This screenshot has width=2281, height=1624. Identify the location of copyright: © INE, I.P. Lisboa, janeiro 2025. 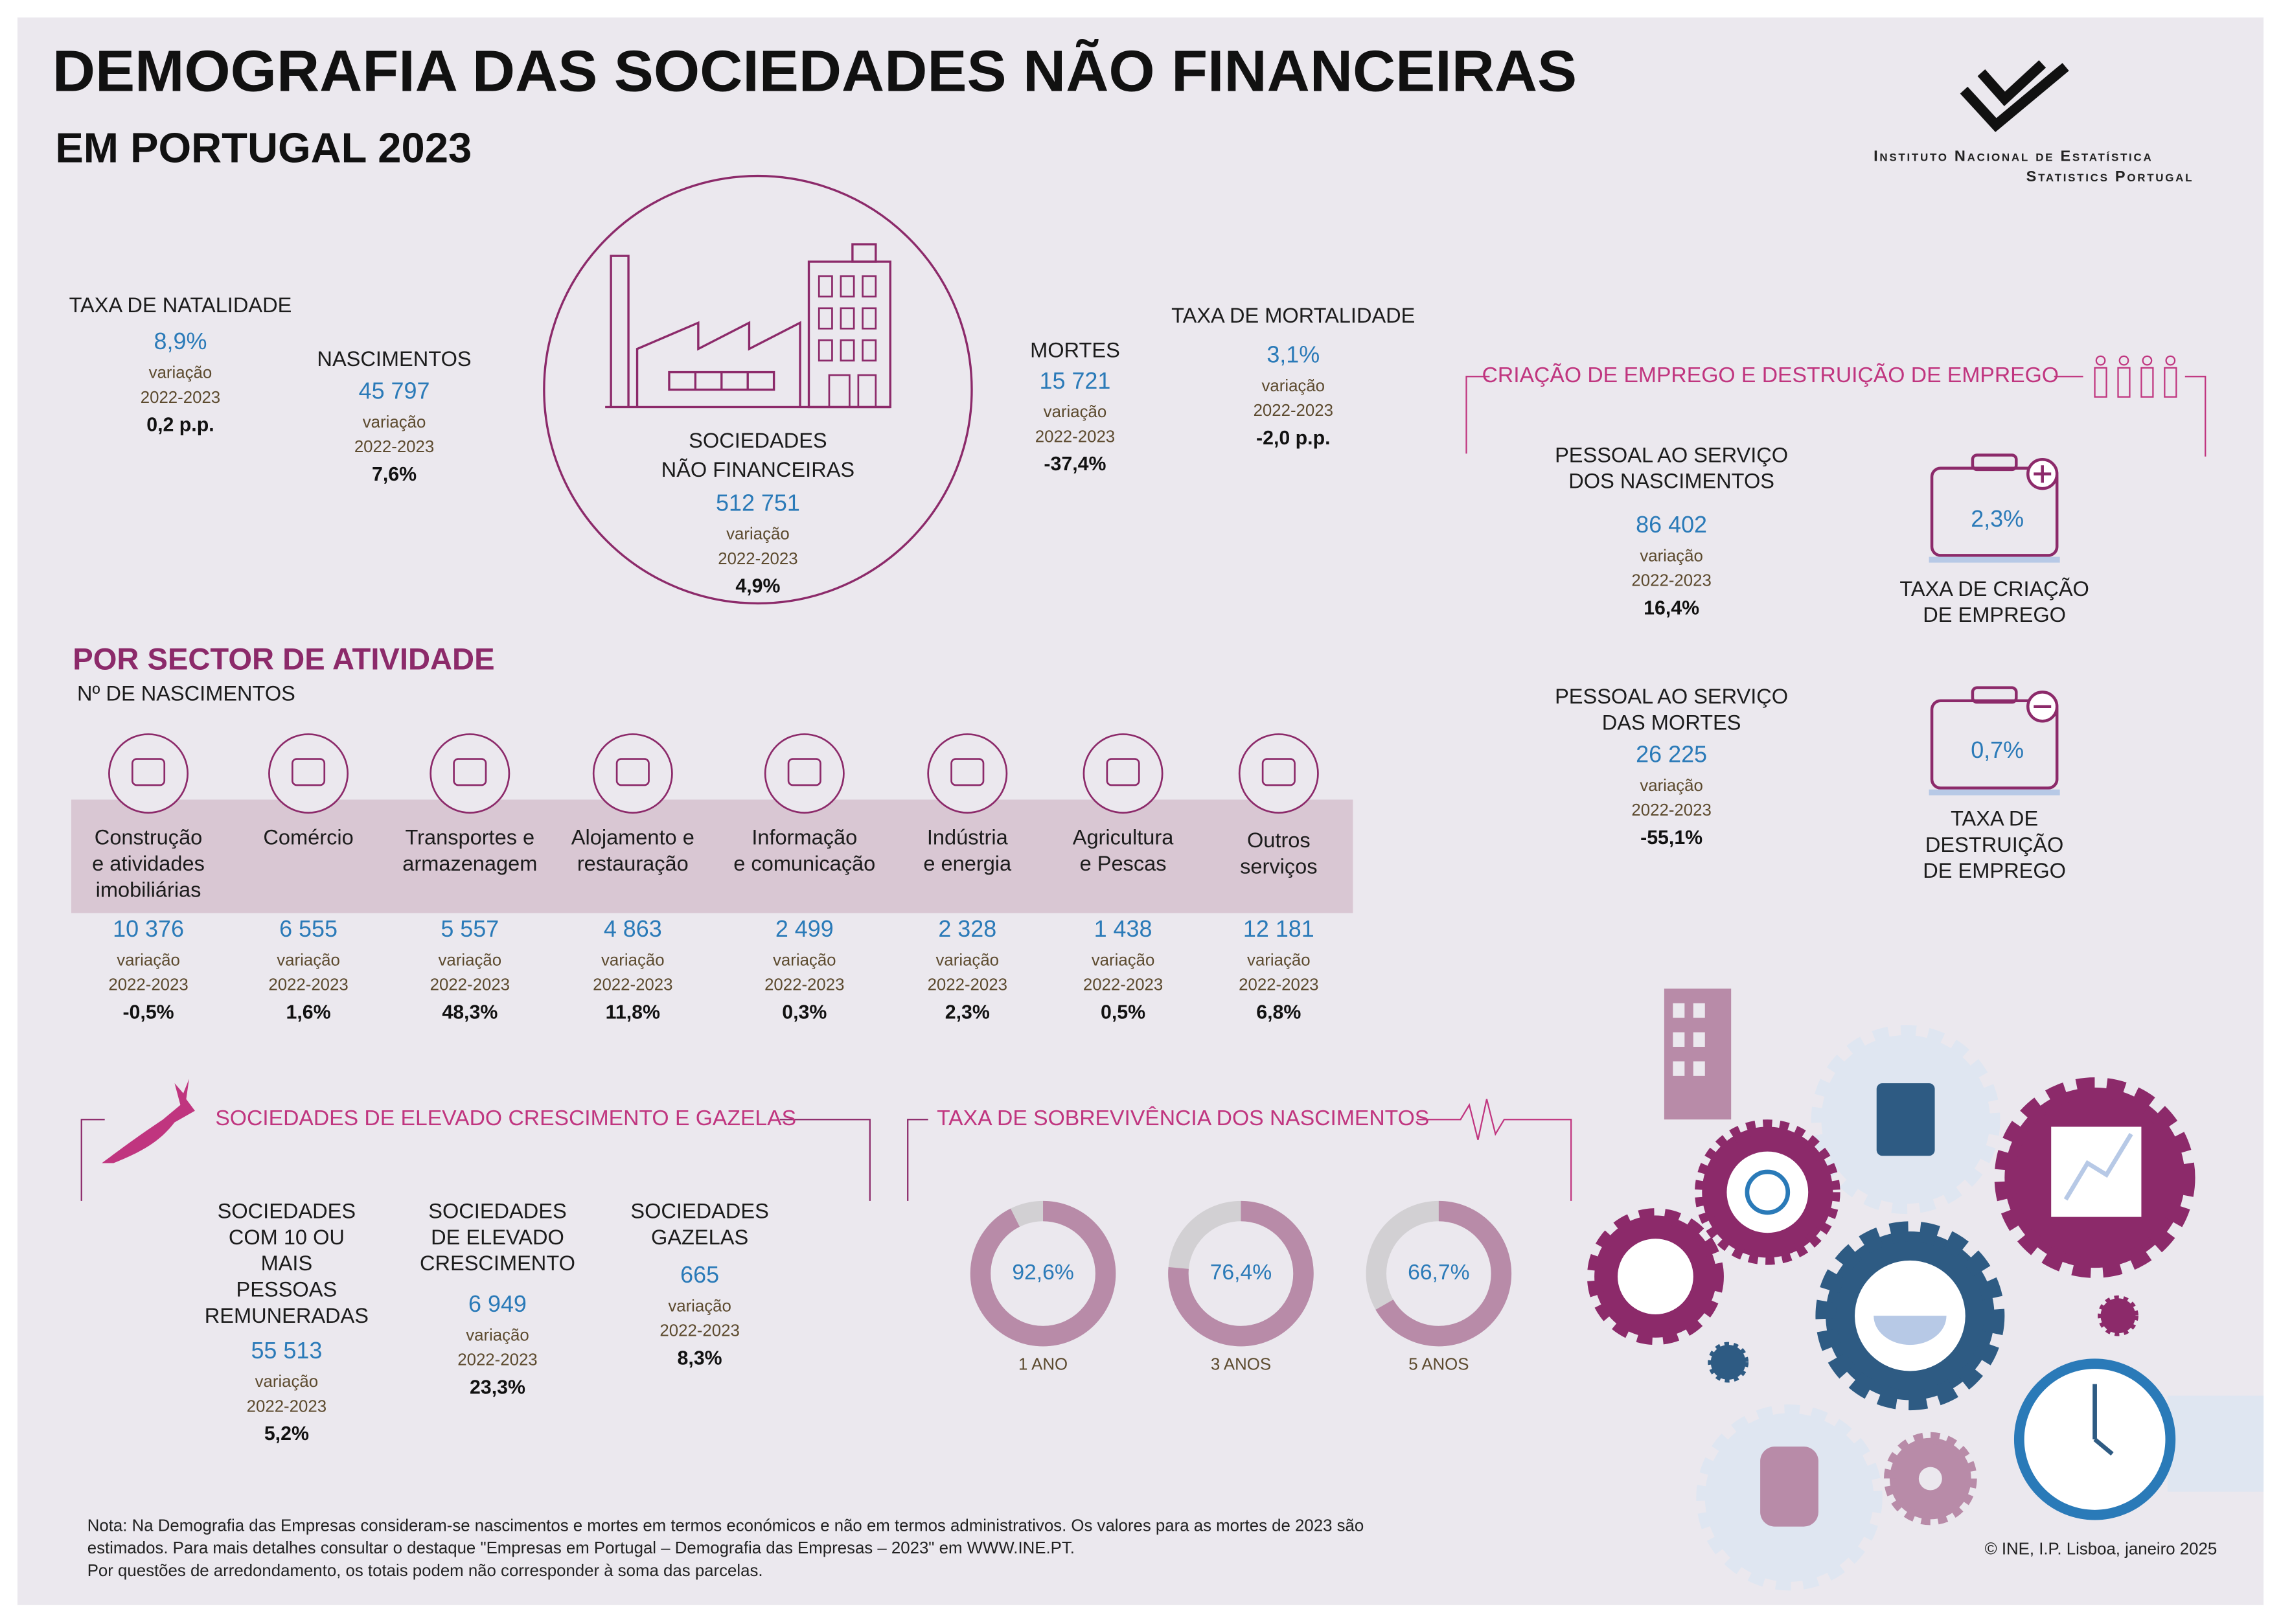
(2101, 1549).